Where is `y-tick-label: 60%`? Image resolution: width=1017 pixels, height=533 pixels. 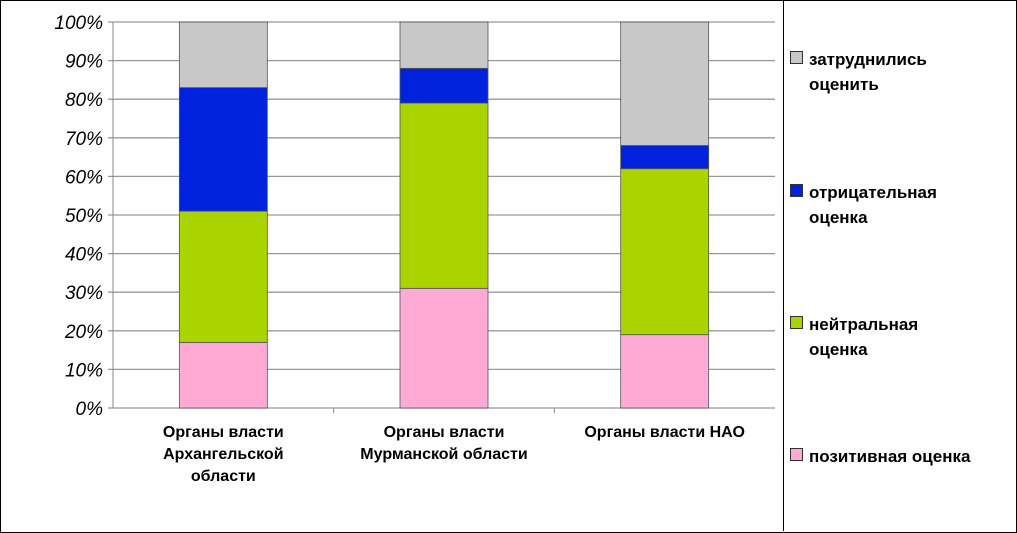
y-tick-label: 60% is located at coordinates (84, 177).